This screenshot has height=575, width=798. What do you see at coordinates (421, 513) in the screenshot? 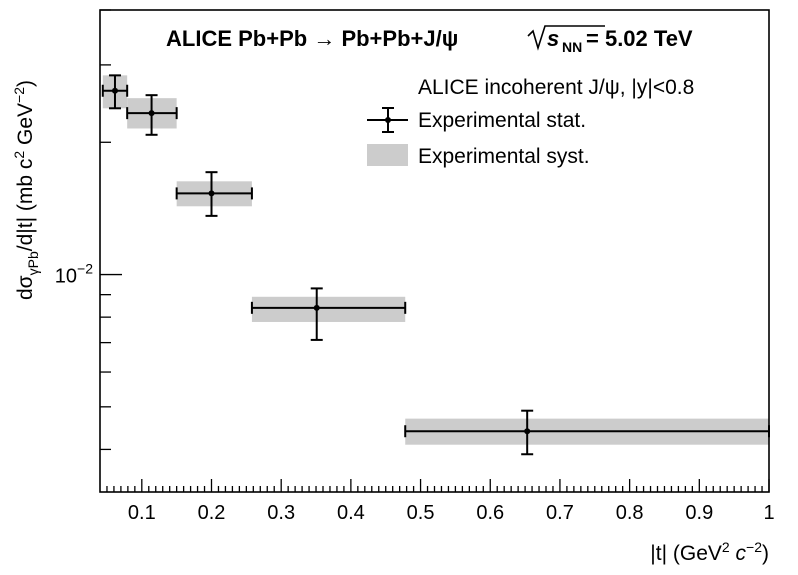
I see `x-tick-label: 0.5` at bounding box center [421, 513].